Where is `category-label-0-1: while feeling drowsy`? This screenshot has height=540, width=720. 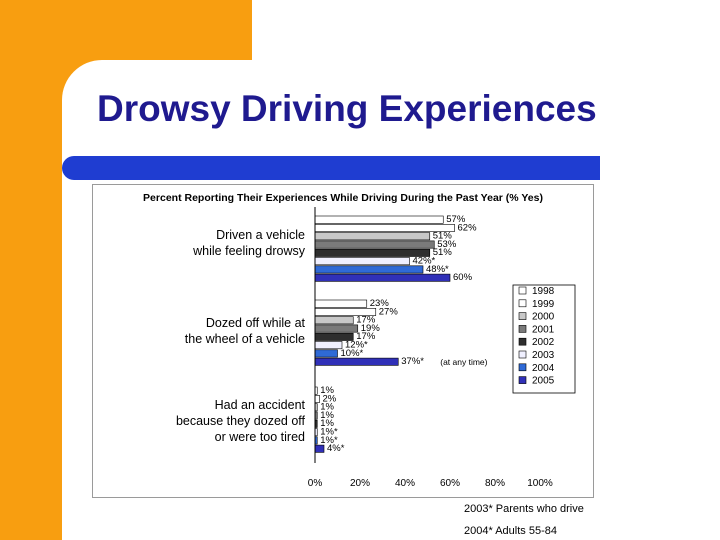
category-label-0-1: while feeling drowsy is located at coordinates (249, 251).